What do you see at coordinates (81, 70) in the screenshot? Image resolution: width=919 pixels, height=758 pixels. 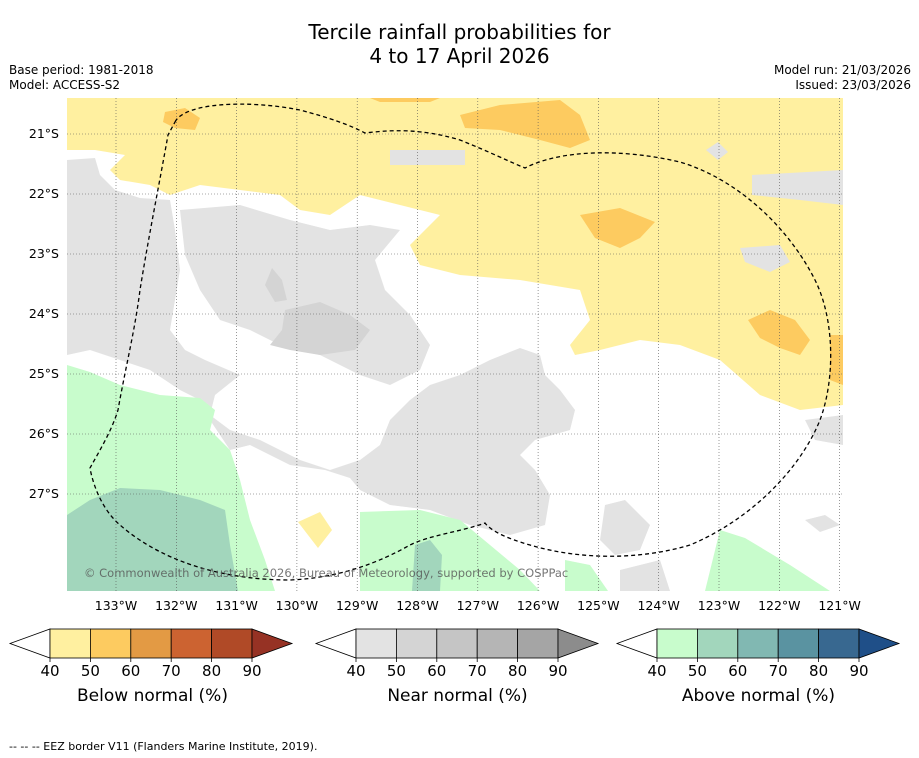 I see `base-period: Base period: 1981-2018` at bounding box center [81, 70].